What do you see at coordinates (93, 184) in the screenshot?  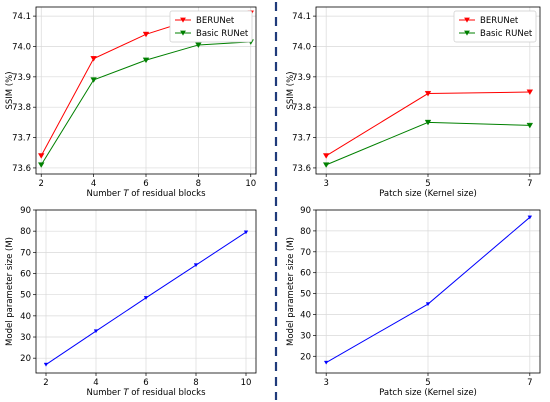 I see `chart-0-x-tick-label: 4` at bounding box center [93, 184].